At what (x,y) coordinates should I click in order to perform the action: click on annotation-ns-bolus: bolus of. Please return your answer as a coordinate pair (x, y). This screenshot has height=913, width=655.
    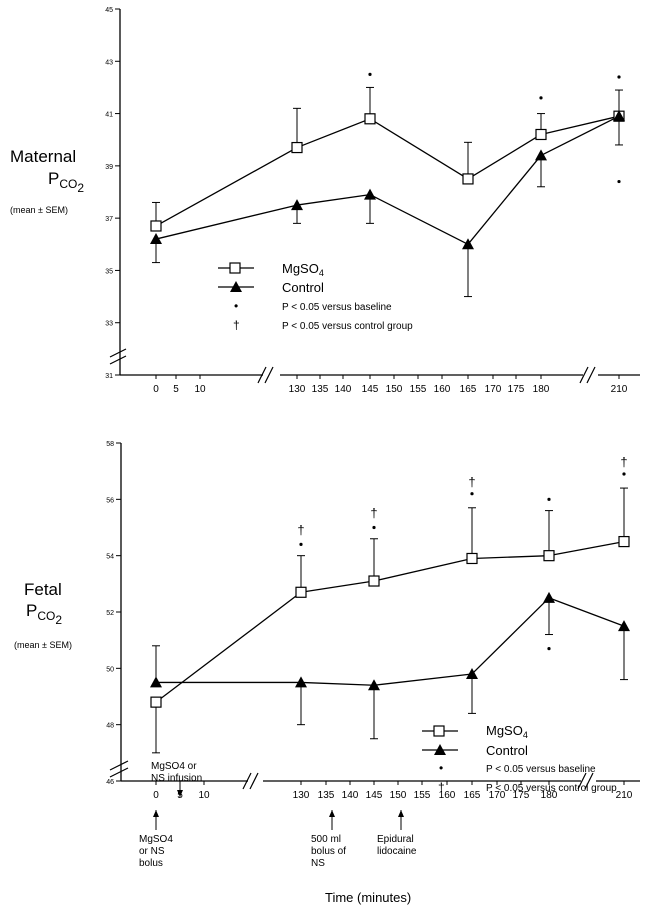
    Looking at the image, I should click on (328, 851).